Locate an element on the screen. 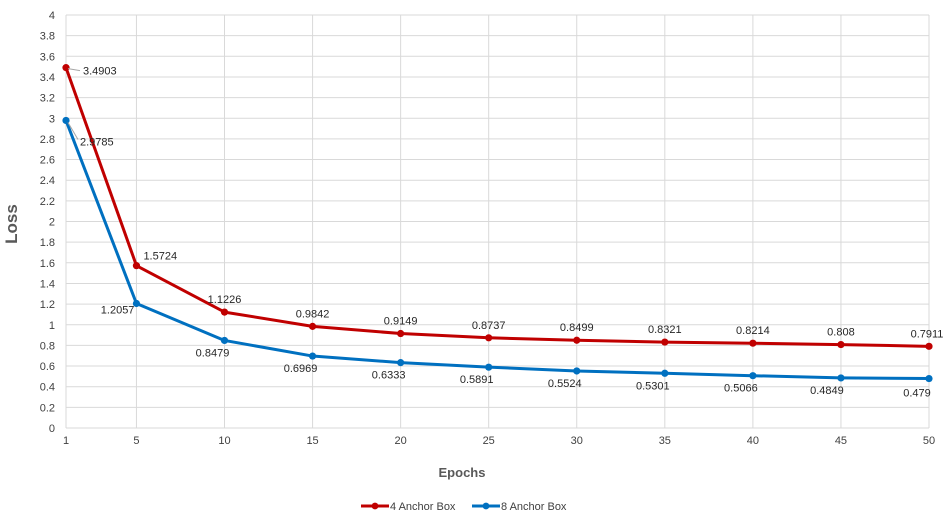 The image size is (949, 518). legend-4-anchor-box-marker is located at coordinates (375, 506).